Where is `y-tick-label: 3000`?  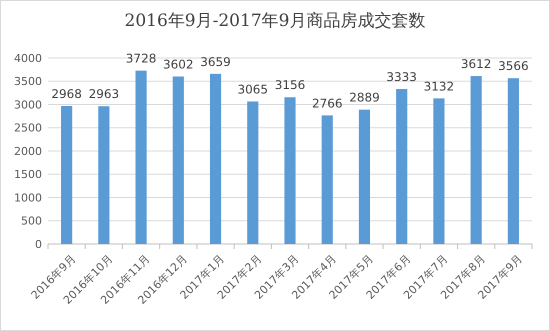 y-tick-label: 3000 is located at coordinates (28, 105).